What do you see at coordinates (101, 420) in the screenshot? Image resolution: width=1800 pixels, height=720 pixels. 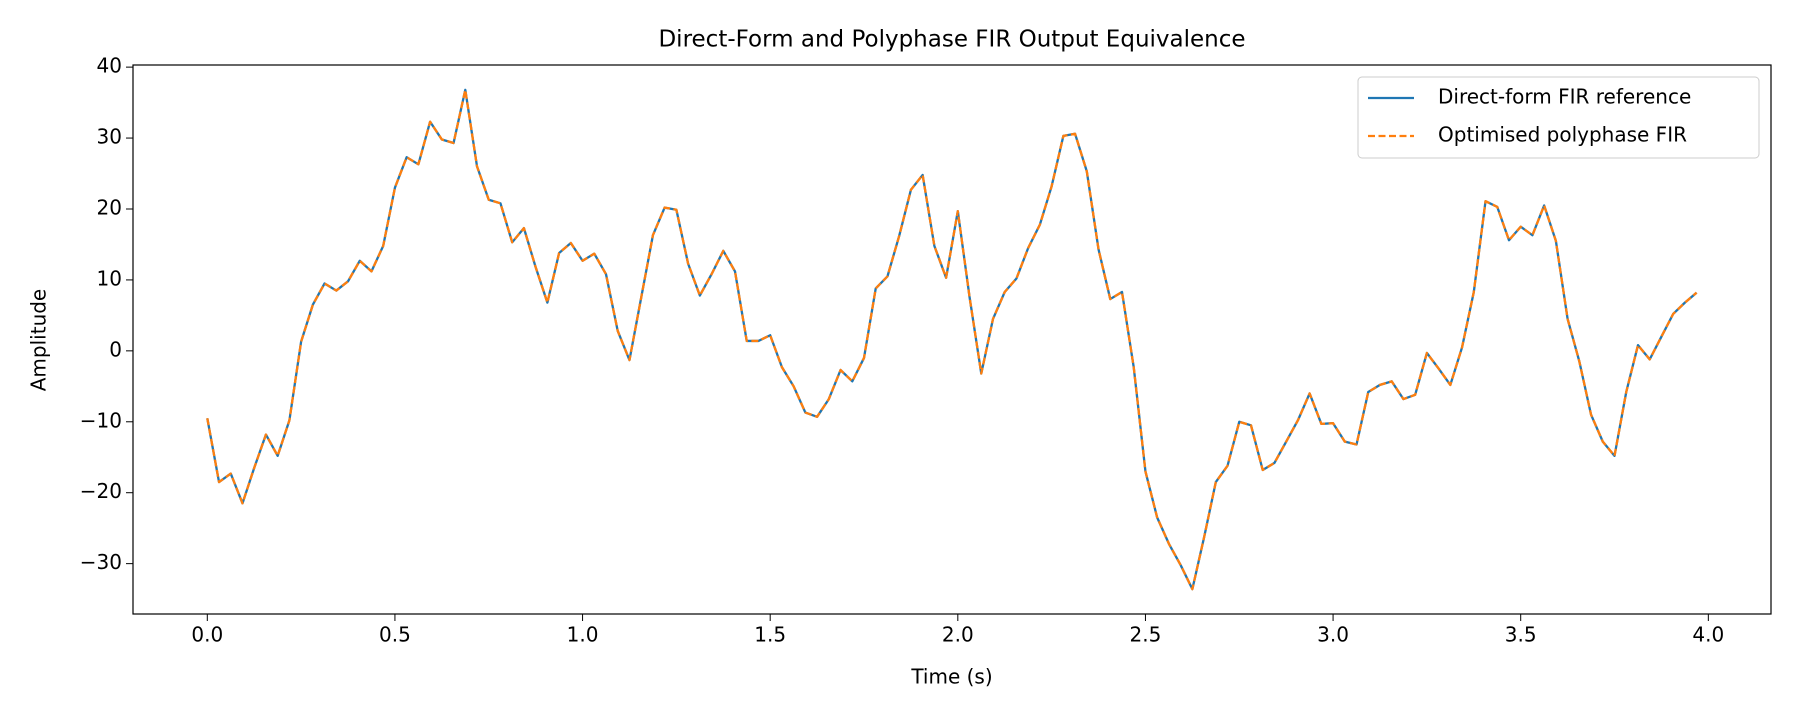 I see `y-tick-label: −10` at bounding box center [101, 420].